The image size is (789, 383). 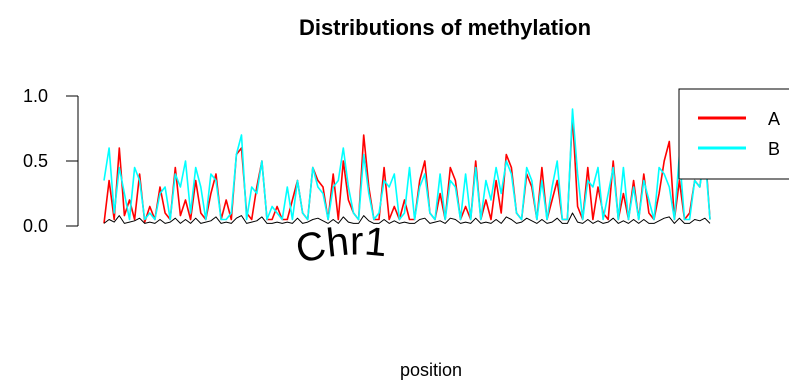 I want to click on y-tick-label: 0.0, so click(x=35, y=226).